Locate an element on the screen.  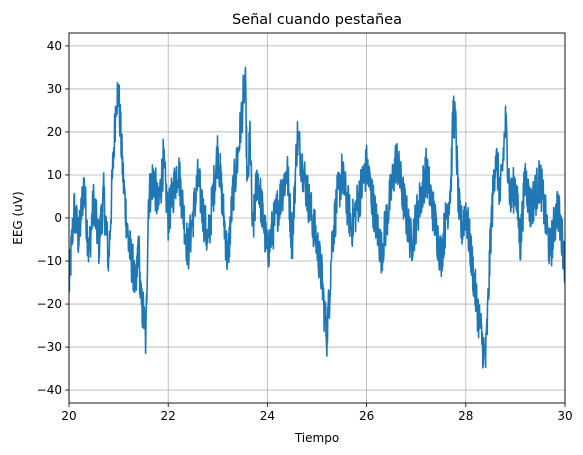
x-tick-label: 24 is located at coordinates (267, 416).